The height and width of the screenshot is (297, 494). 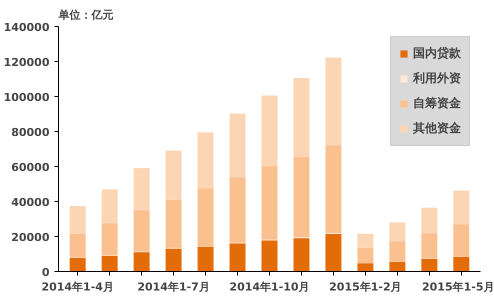 What do you see at coordinates (30, 202) in the screenshot?
I see `y-tick-label: 40000` at bounding box center [30, 202].